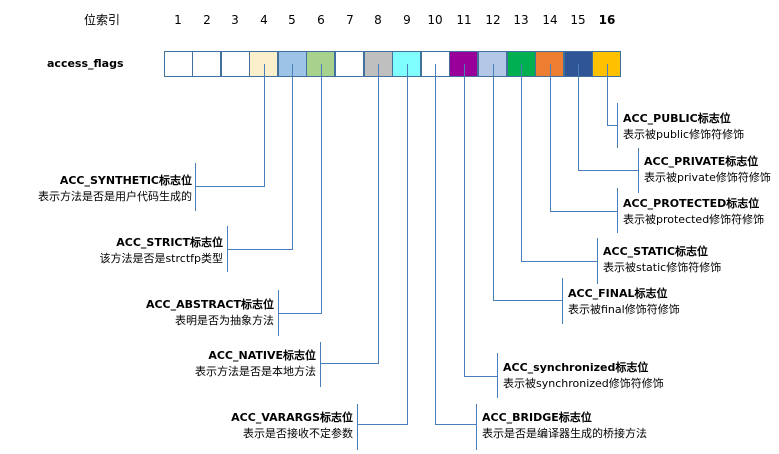  I want to click on connector-strict, so click(260, 157).